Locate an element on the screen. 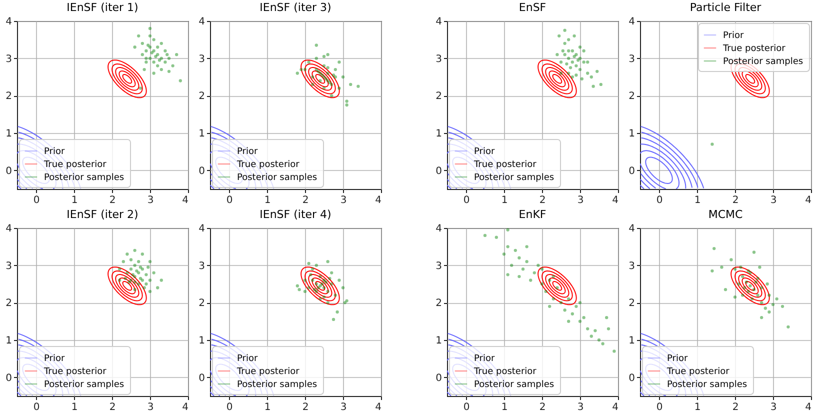 The height and width of the screenshot is (418, 834). chart-title: IEnSF (iter 3) is located at coordinates (296, 7).